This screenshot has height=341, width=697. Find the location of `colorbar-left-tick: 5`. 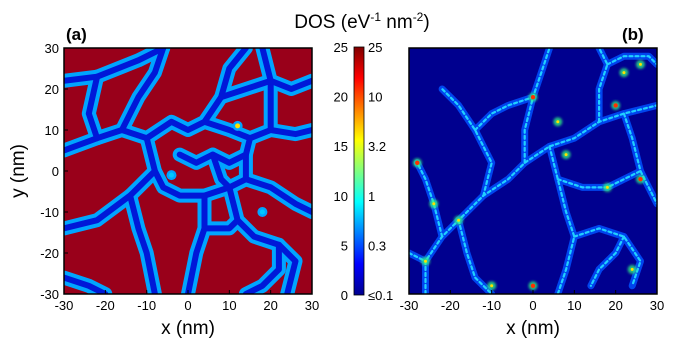

colorbar-left-tick: 5 is located at coordinates (344, 245).